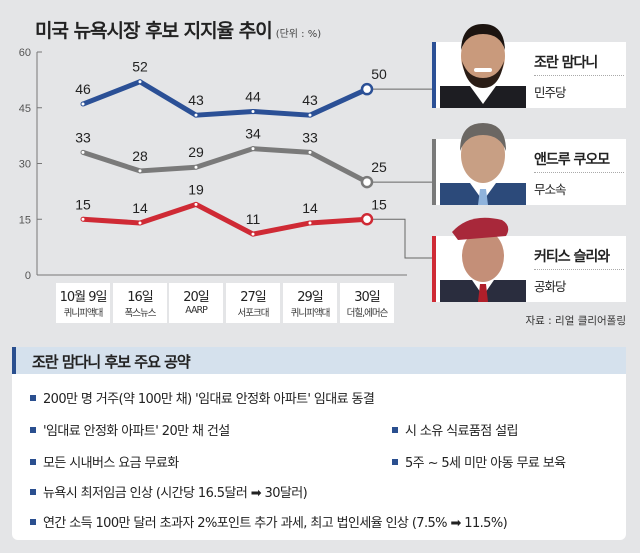 Image resolution: width=640 pixels, height=553 pixels. I want to click on pollster-label: AARP, so click(196, 310).